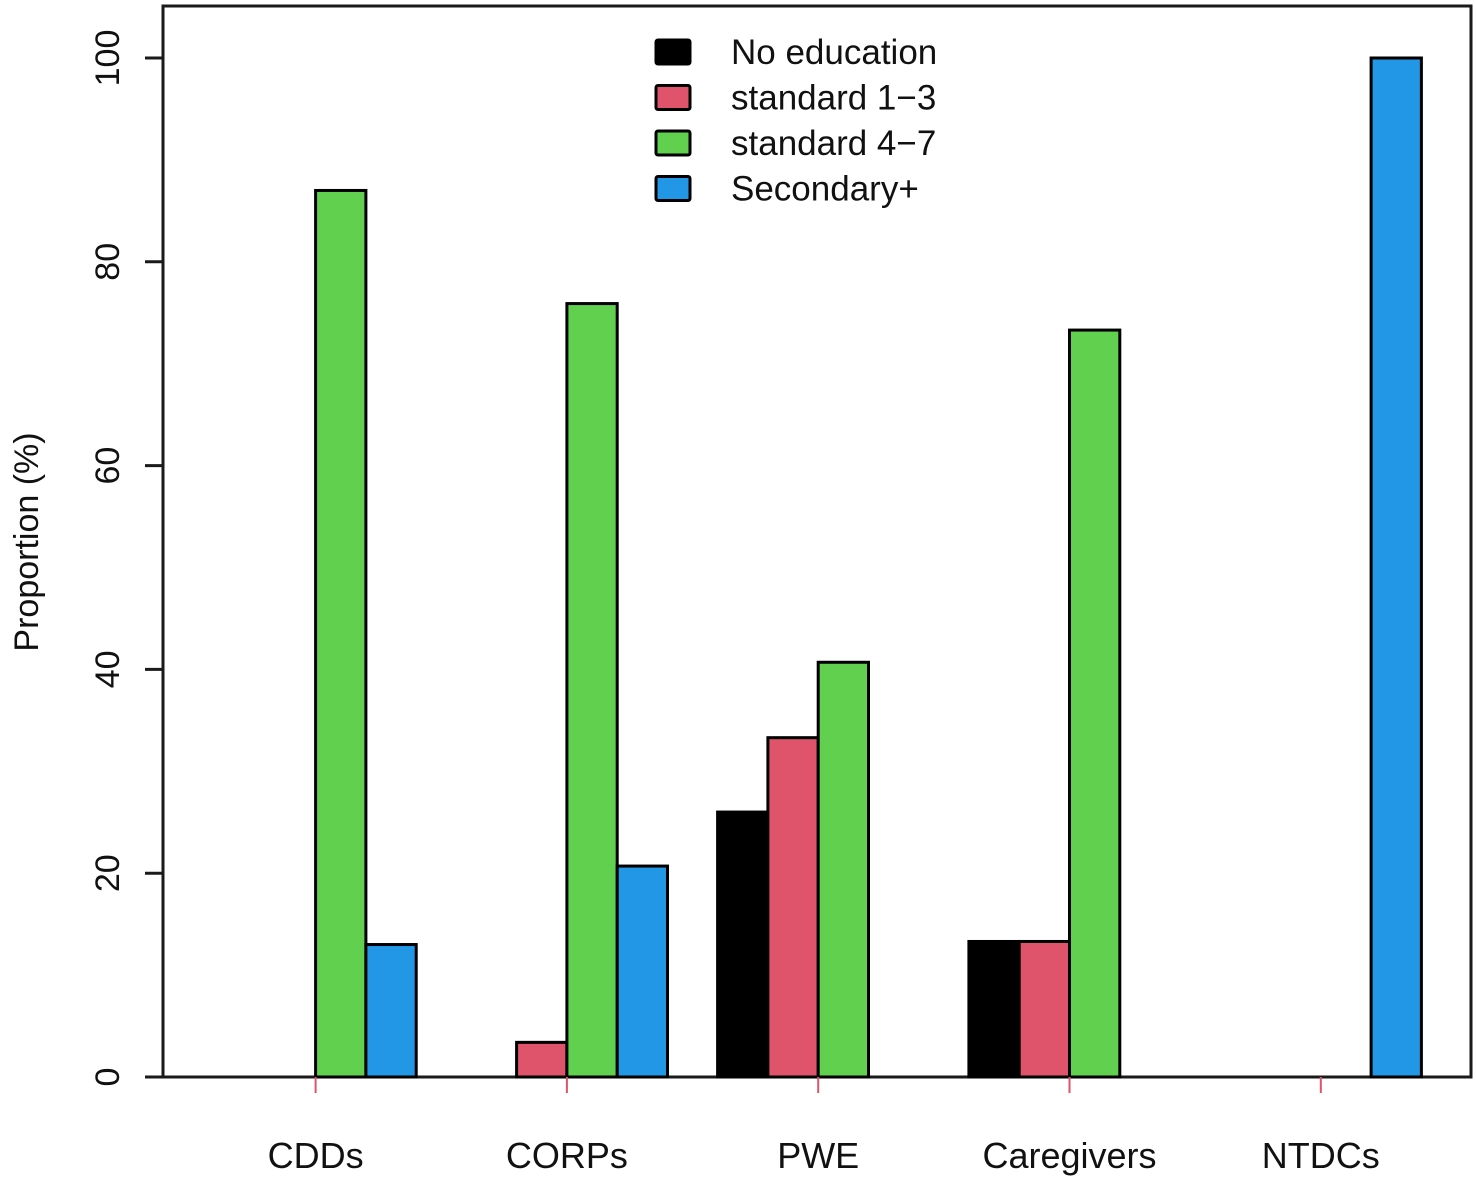 The image size is (1476, 1181). Describe the element at coordinates (825, 189) in the screenshot. I see `legend-label: Secondary+` at that location.